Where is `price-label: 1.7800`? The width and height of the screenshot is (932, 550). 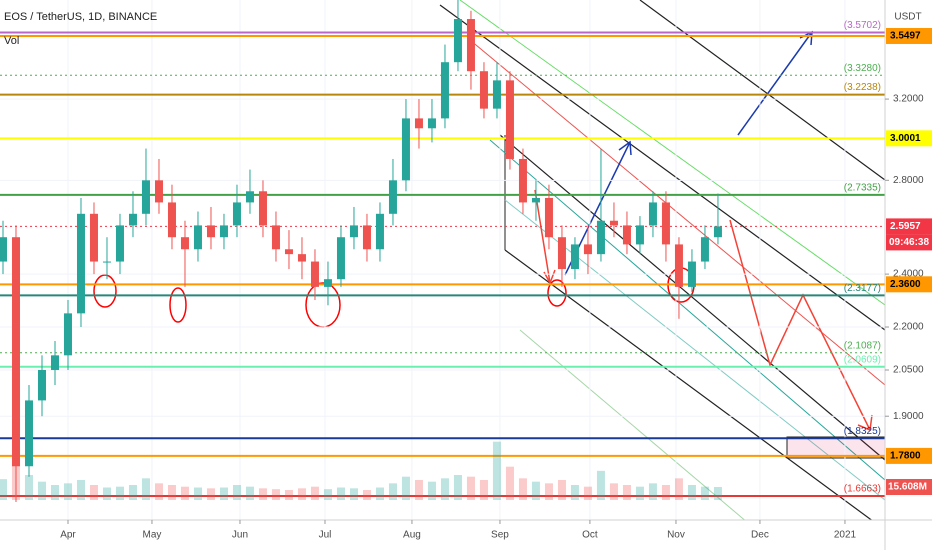 price-label: 1.7800 is located at coordinates (905, 456).